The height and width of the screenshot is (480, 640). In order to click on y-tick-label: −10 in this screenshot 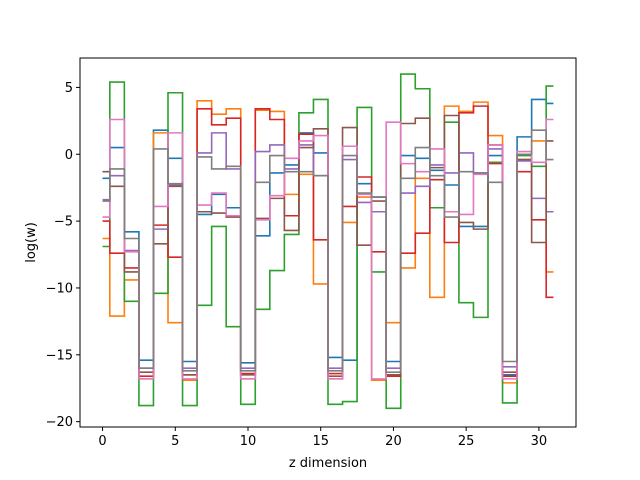, I will do `click(59, 288)`.